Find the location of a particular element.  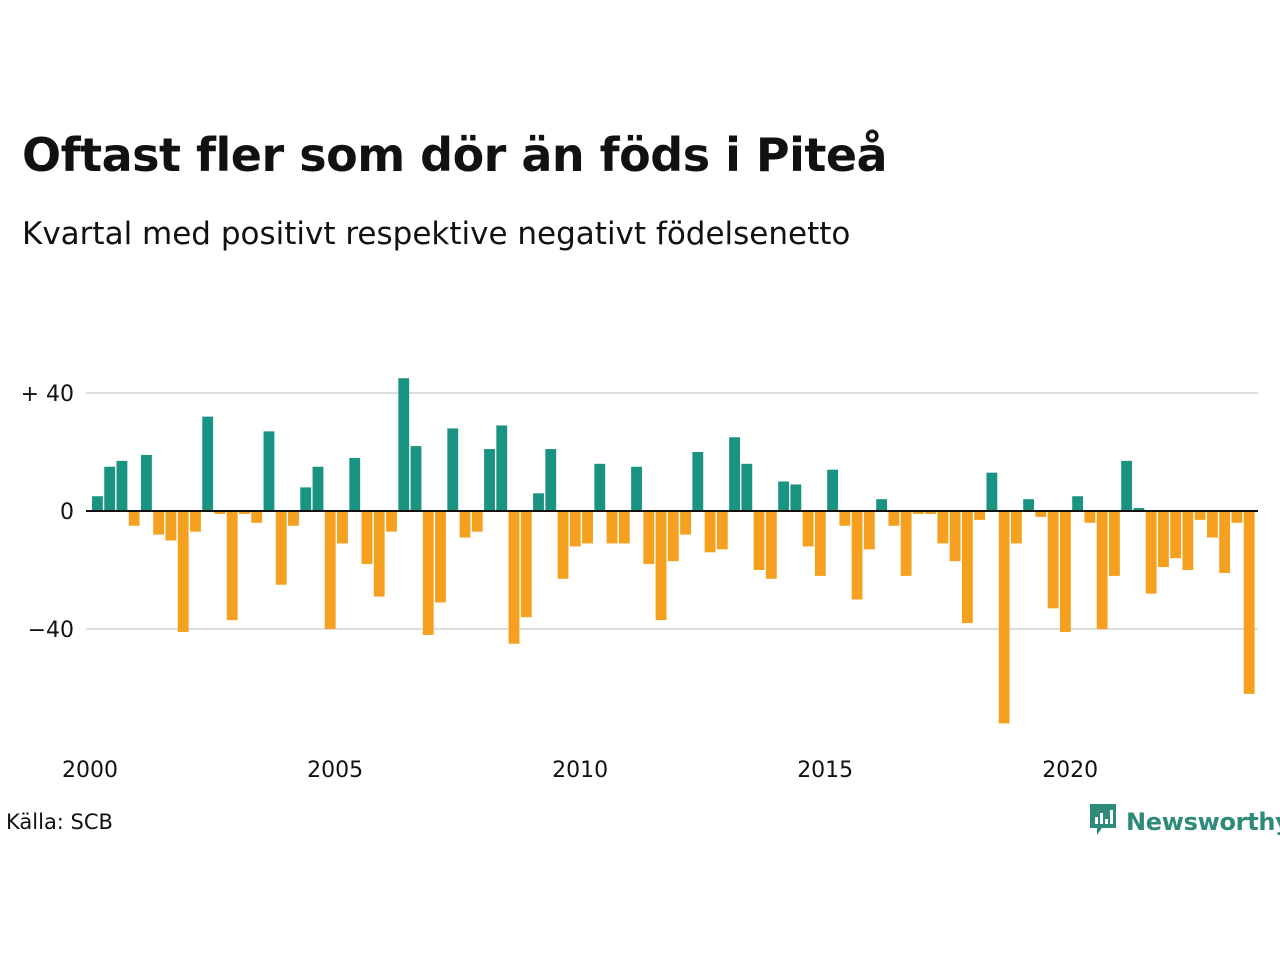

source-note: Källa: SCB is located at coordinates (59, 822).